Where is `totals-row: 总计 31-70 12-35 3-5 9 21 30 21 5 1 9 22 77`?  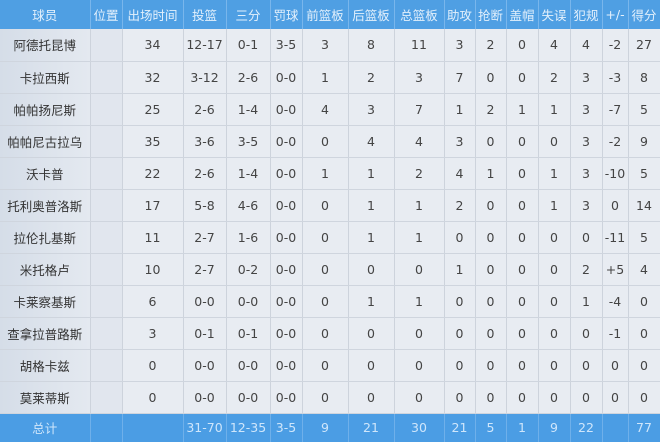
totals-row: 总计 31-70 12-35 3-5 9 21 30 21 5 1 9 22 77 is located at coordinates (330, 427).